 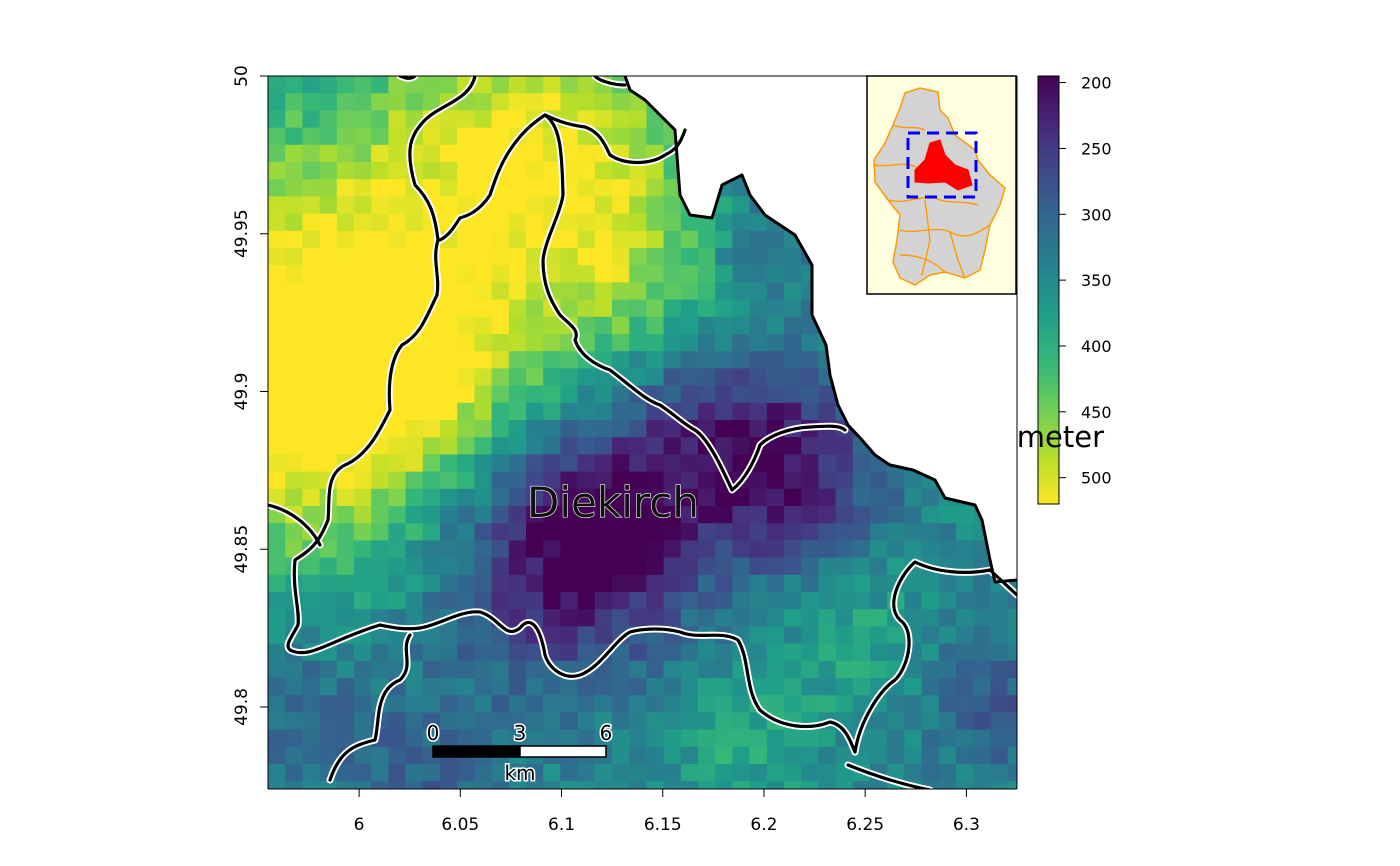 I want to click on legend-title: meter, so click(x=1060, y=437).